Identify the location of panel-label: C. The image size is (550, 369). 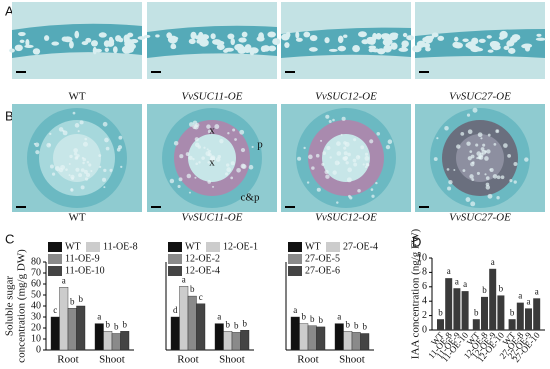
(9, 238).